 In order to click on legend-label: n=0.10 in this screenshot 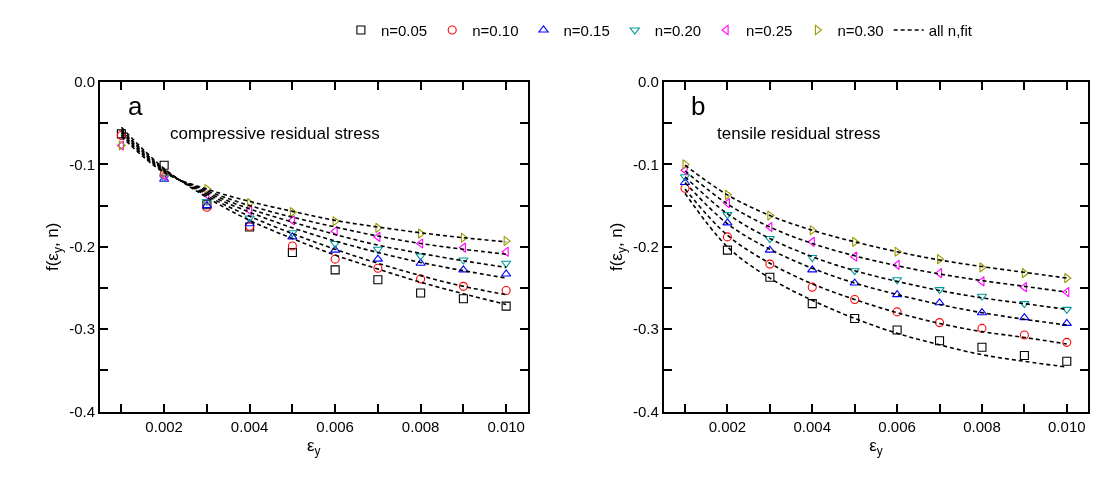, I will do `click(495, 30)`.